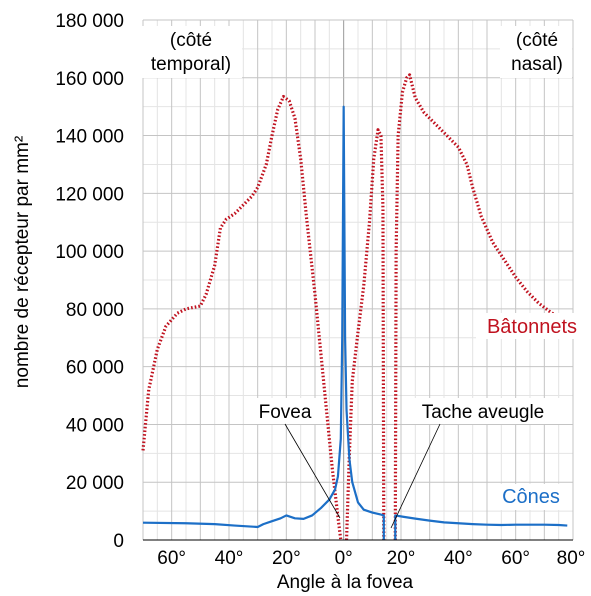  What do you see at coordinates (191, 64) in the screenshot?
I see `temporal-label-line2: temporal)` at bounding box center [191, 64].